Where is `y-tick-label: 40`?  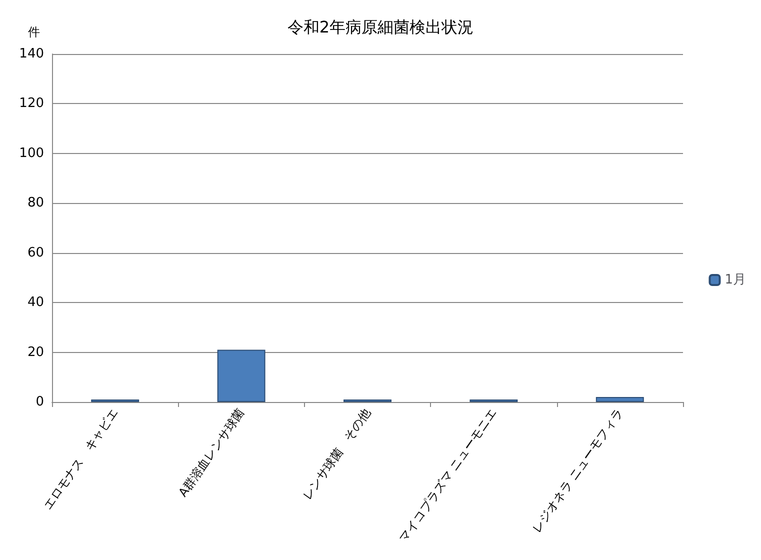 y-tick-label: 40 is located at coordinates (35, 302).